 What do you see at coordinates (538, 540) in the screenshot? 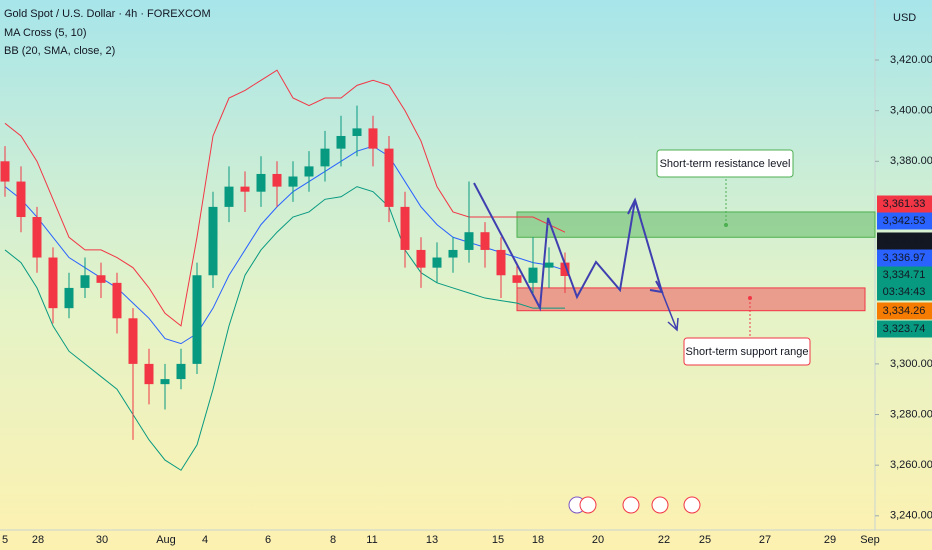
I see `x-tick-label: 18` at bounding box center [538, 540].